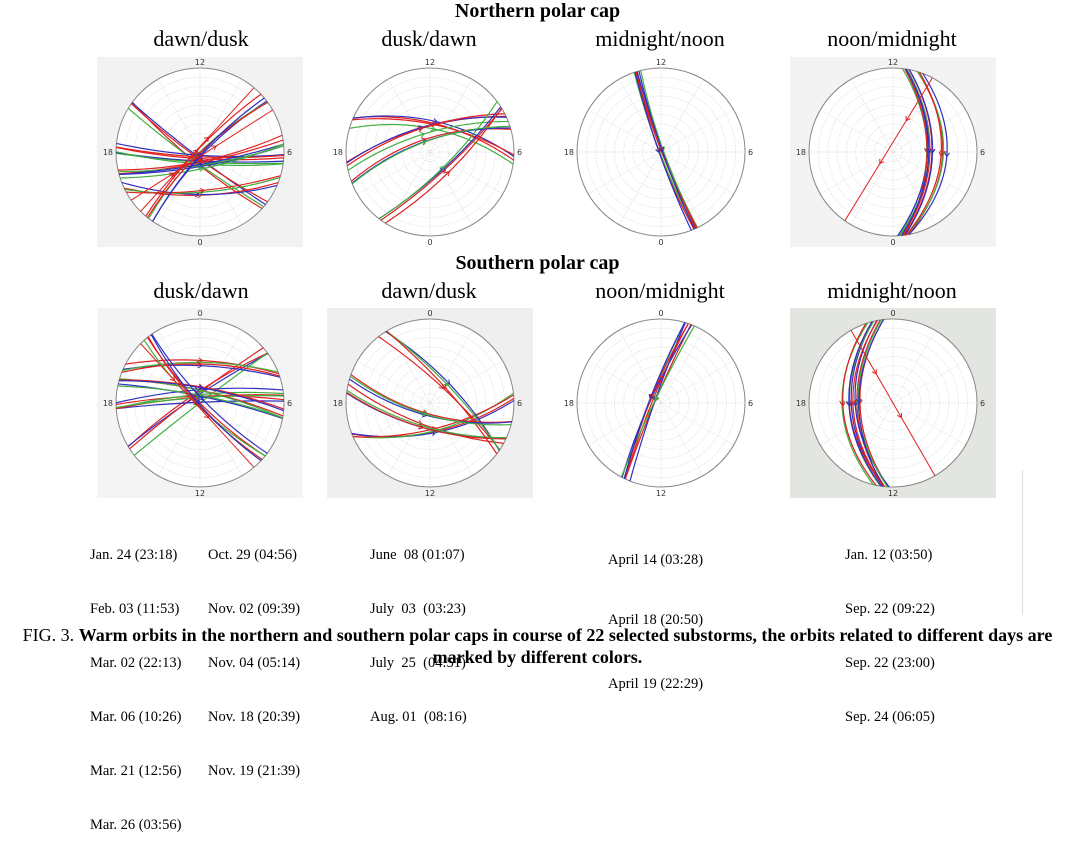 This screenshot has width=1075, height=852. I want to click on date-item: Aug. 01 (08:16), so click(418, 717).